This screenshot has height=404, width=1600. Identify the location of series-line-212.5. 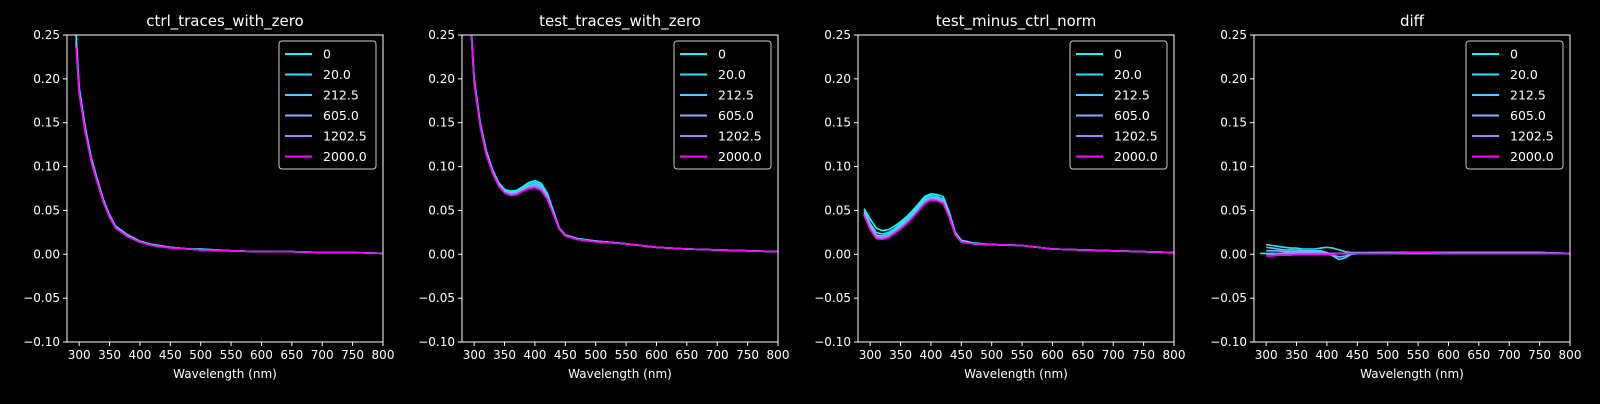
(1018, 225).